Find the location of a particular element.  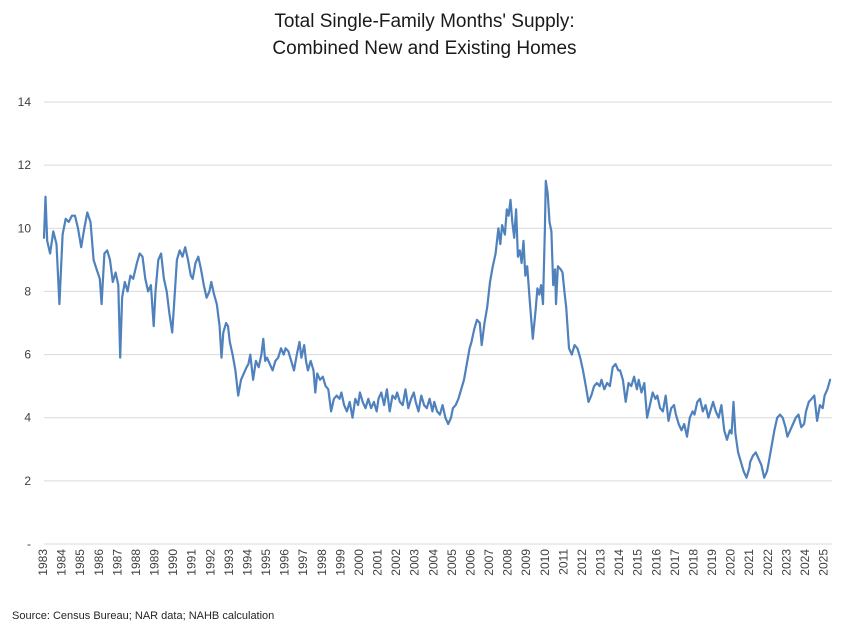

y-tick-label: 2 is located at coordinates (27, 481).